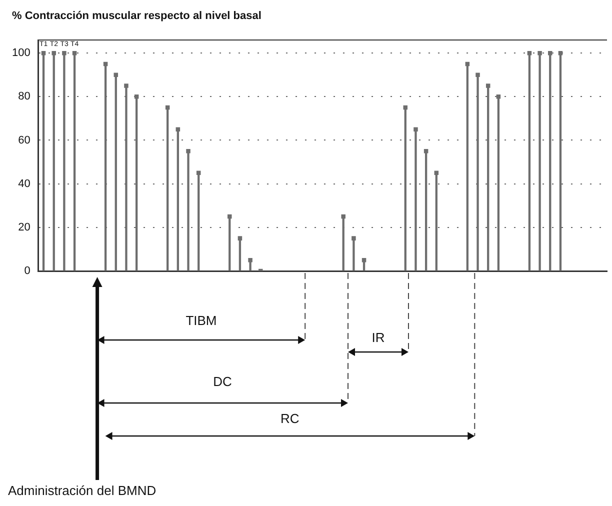 Image resolution: width=612 pixels, height=506 pixels. Describe the element at coordinates (24, 140) in the screenshot. I see `y-tick-label: 60` at that location.